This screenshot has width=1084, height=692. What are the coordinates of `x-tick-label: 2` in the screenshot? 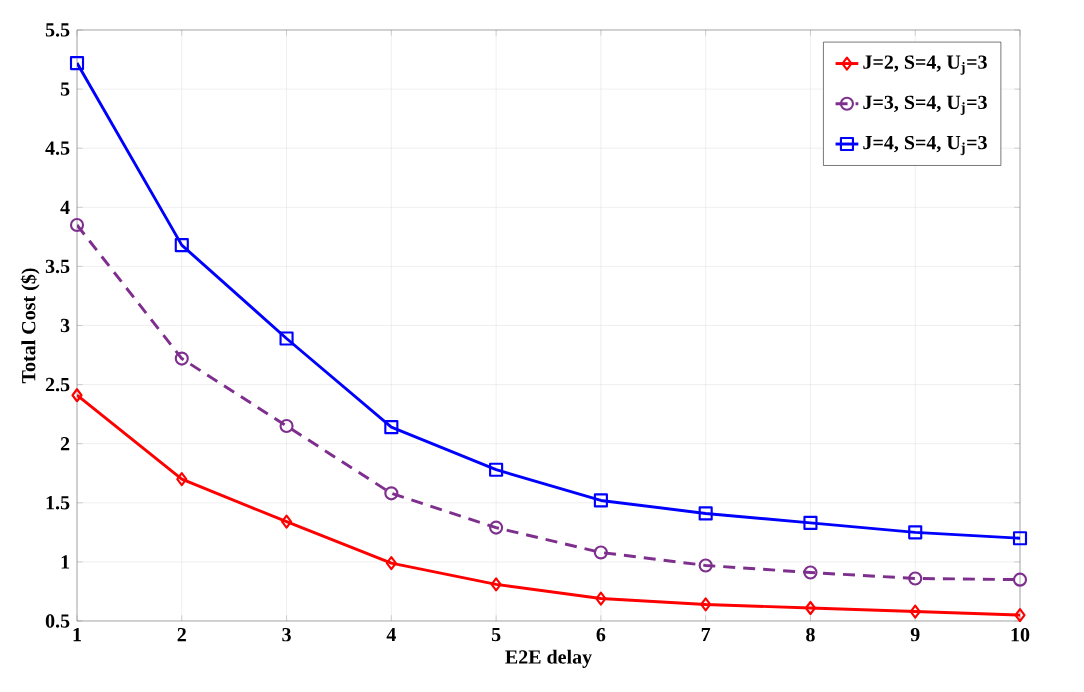 It's located at (181, 634).